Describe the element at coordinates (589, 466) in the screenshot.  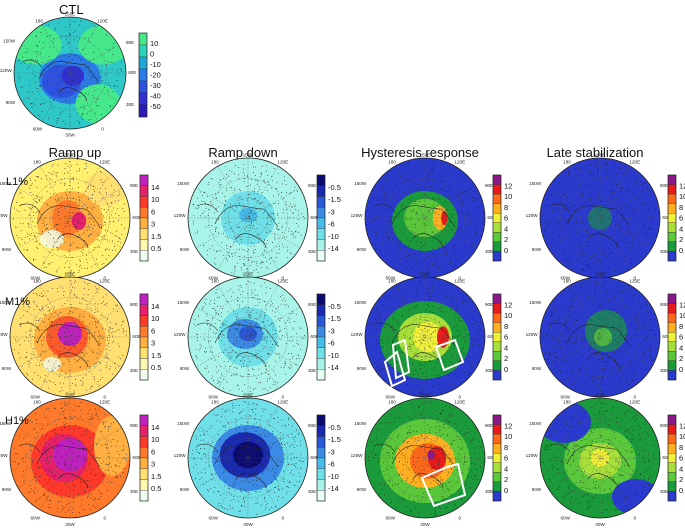
I see `map-late-h1-coastlines` at that location.